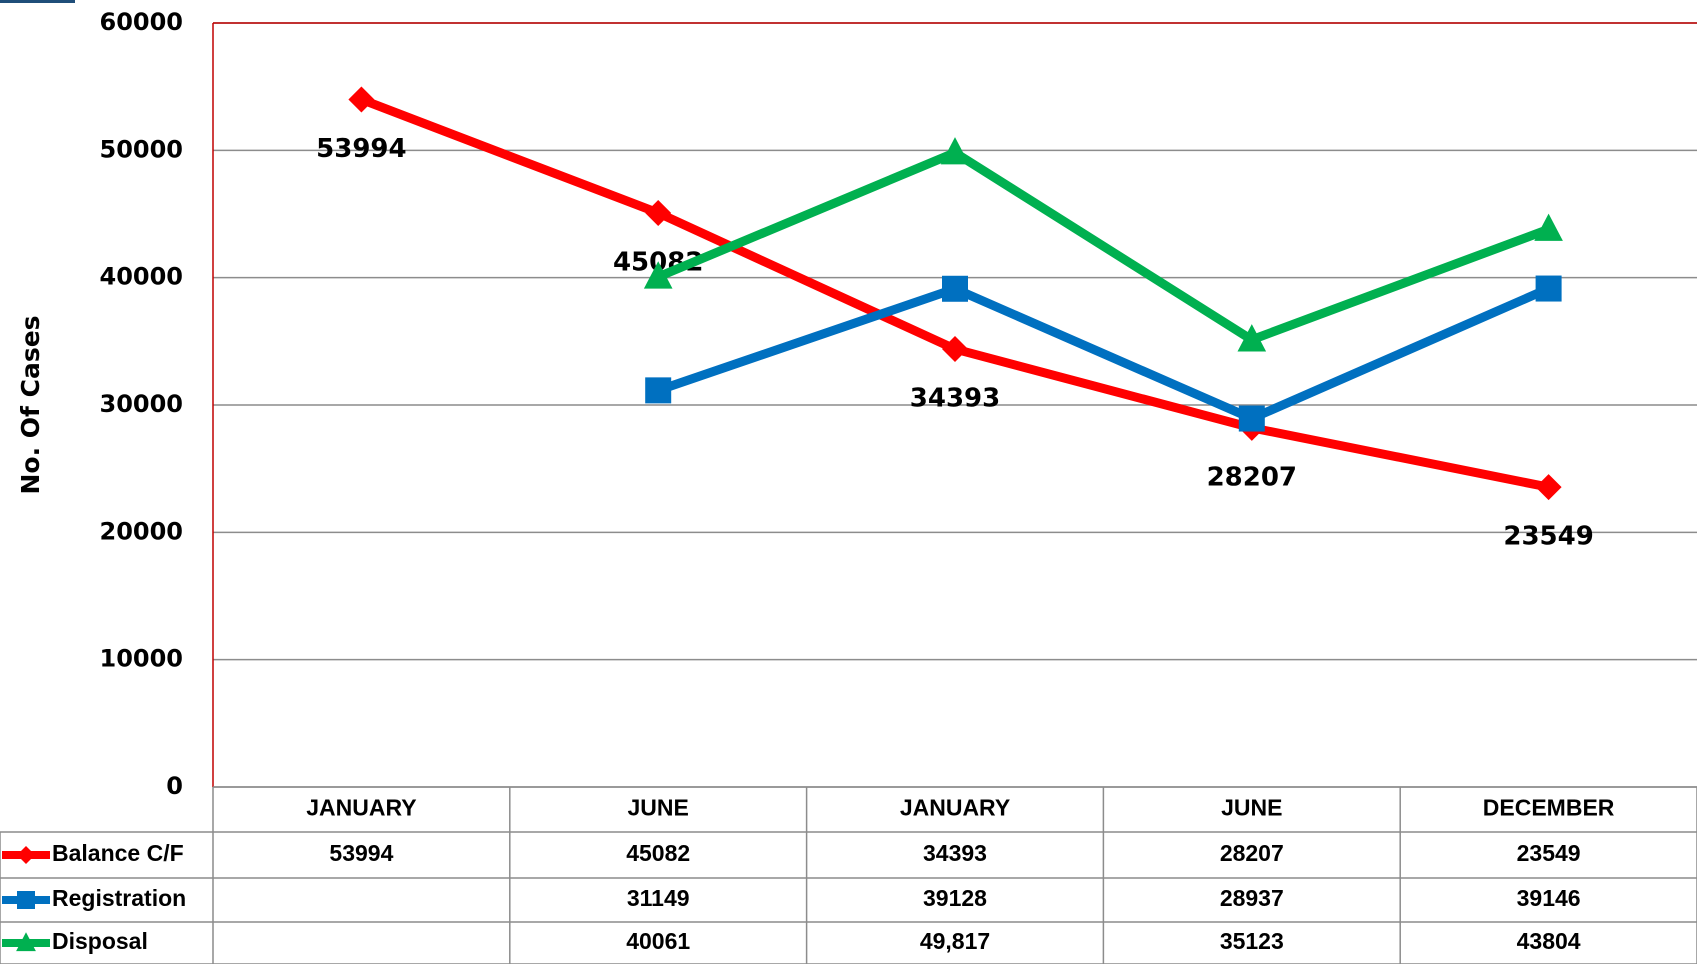  Describe the element at coordinates (1252, 477) in the screenshot. I see `data-label: 28207` at that location.